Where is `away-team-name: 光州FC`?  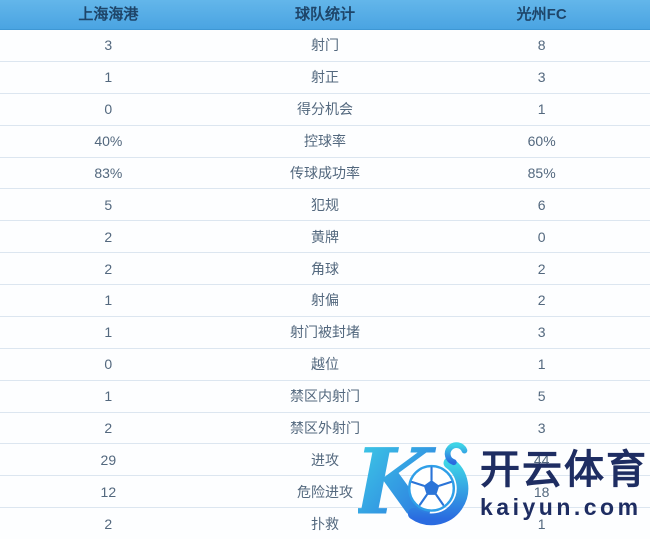 away-team-name: 光州FC is located at coordinates (541, 14).